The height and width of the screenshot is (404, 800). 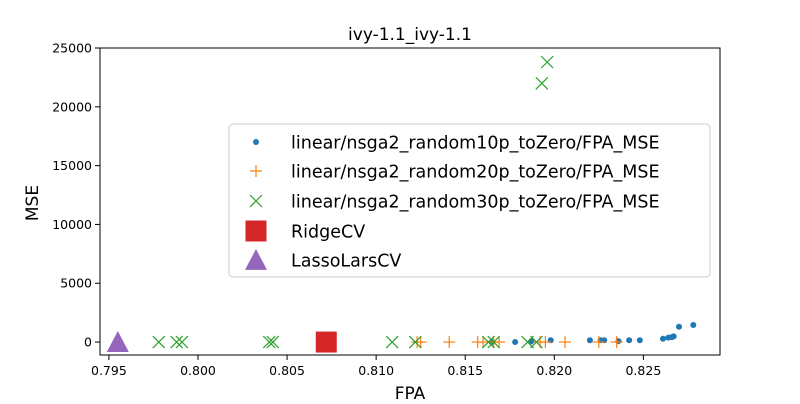 What do you see at coordinates (328, 233) in the screenshot?
I see `legend-label: RidgeCV` at bounding box center [328, 233].